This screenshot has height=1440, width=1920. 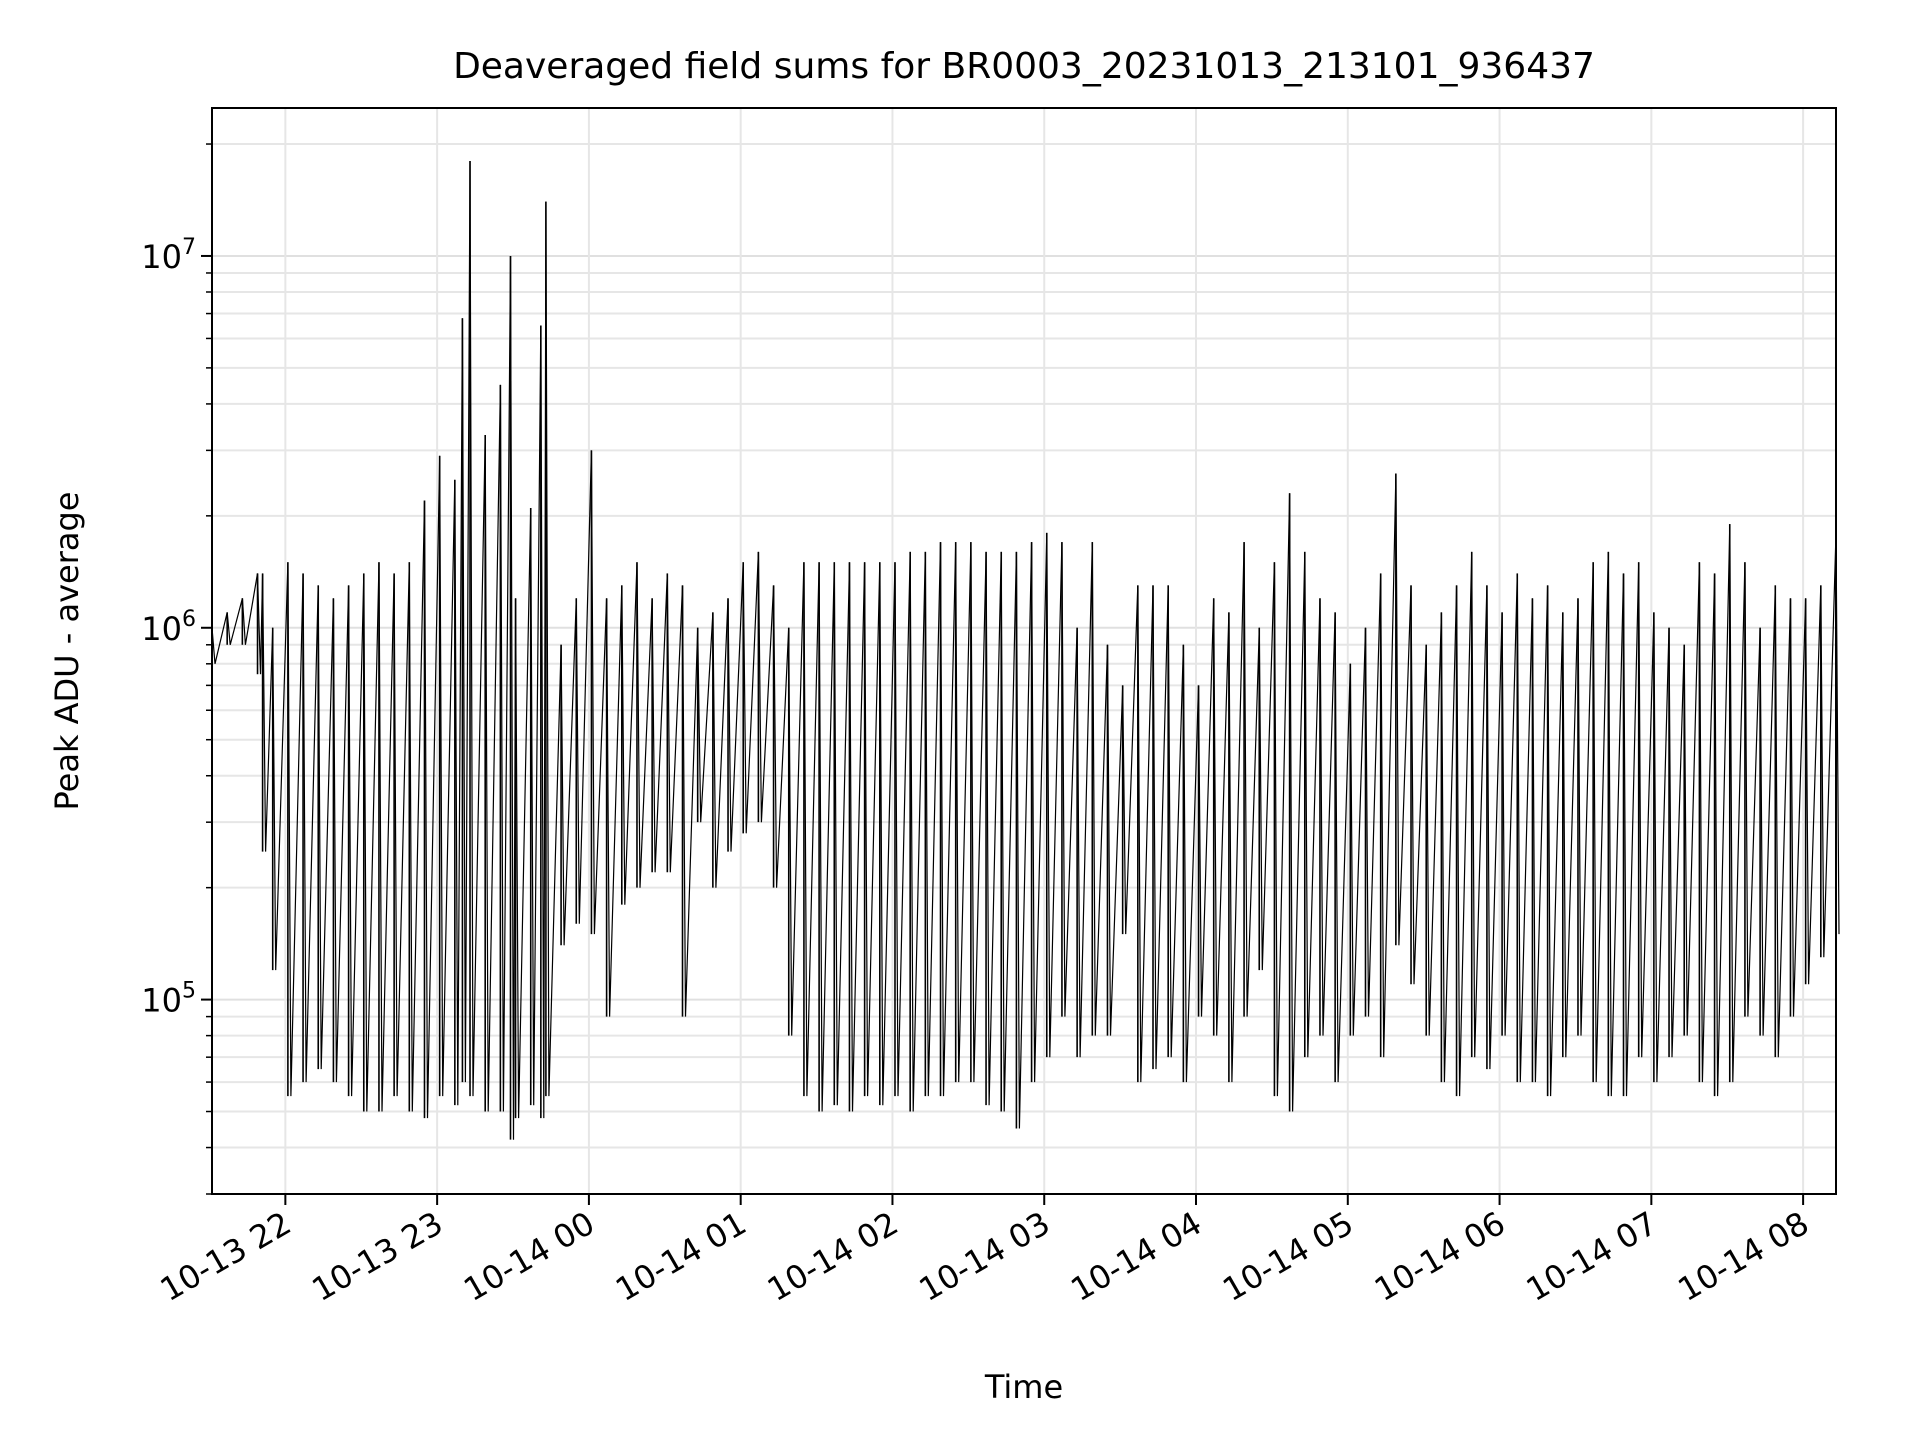 What do you see at coordinates (168, 999) in the screenshot?
I see `y-tick-label: 105` at bounding box center [168, 999].